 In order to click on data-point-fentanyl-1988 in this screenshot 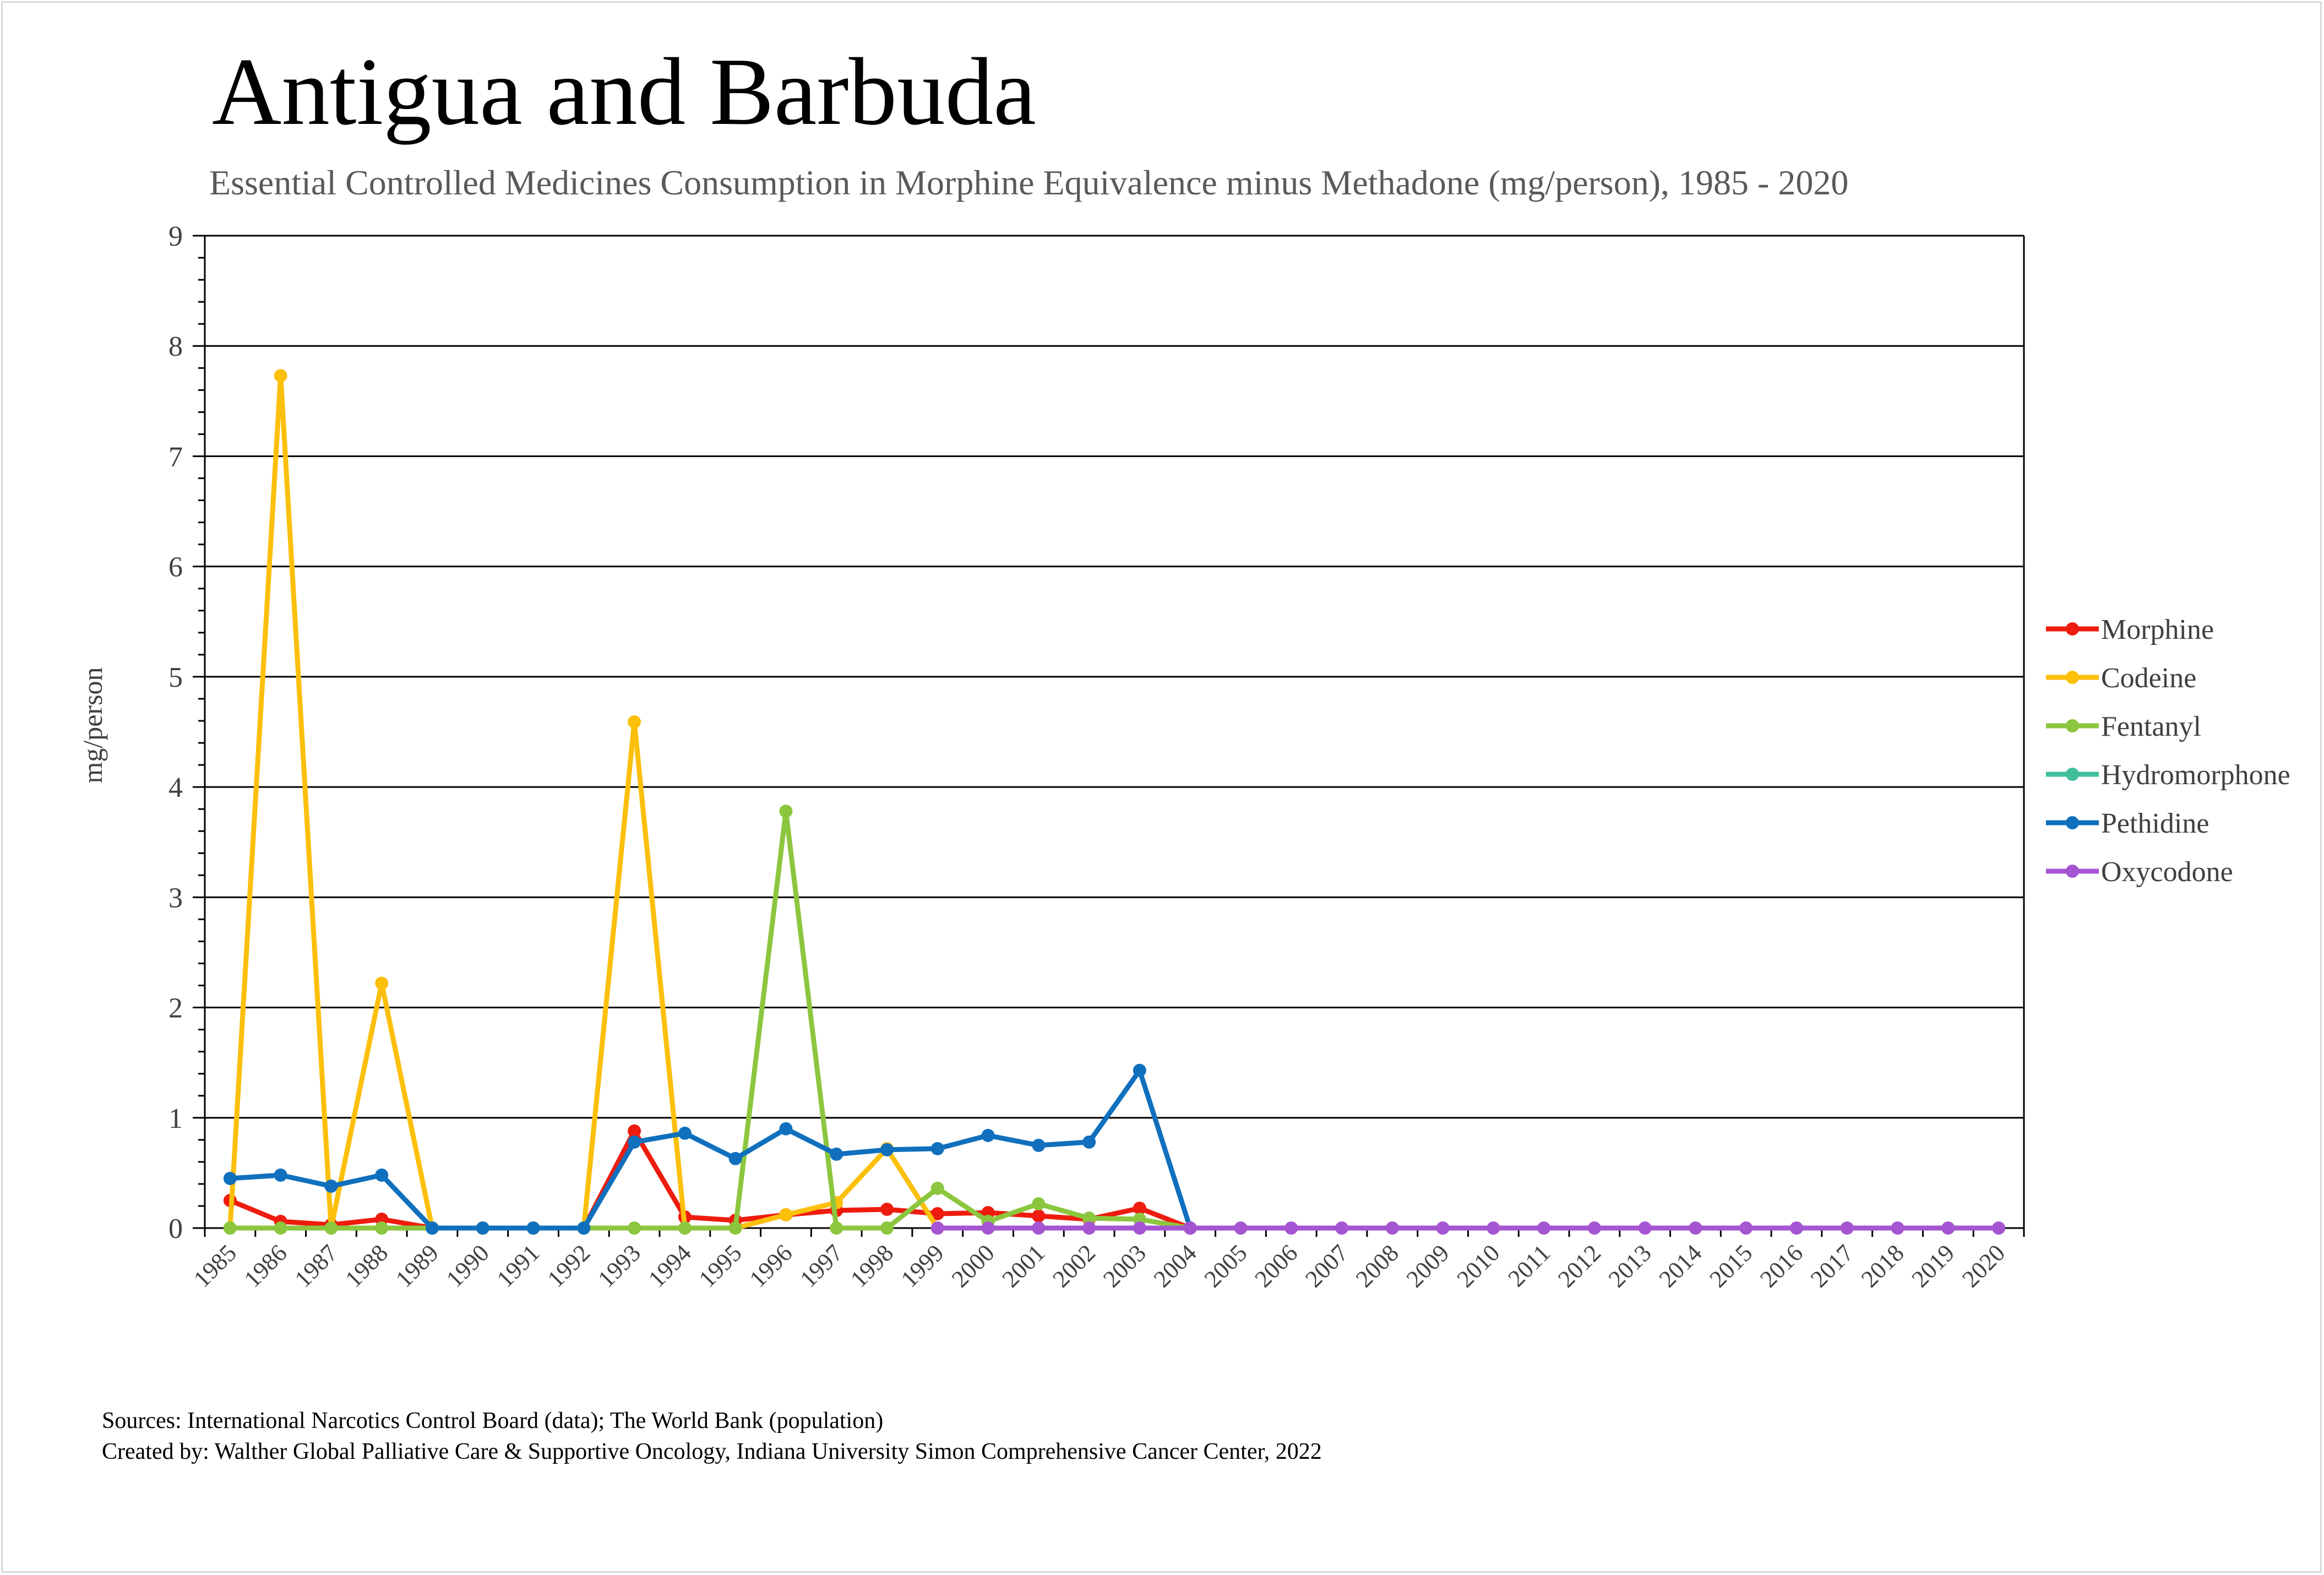, I will do `click(382, 1228)`.